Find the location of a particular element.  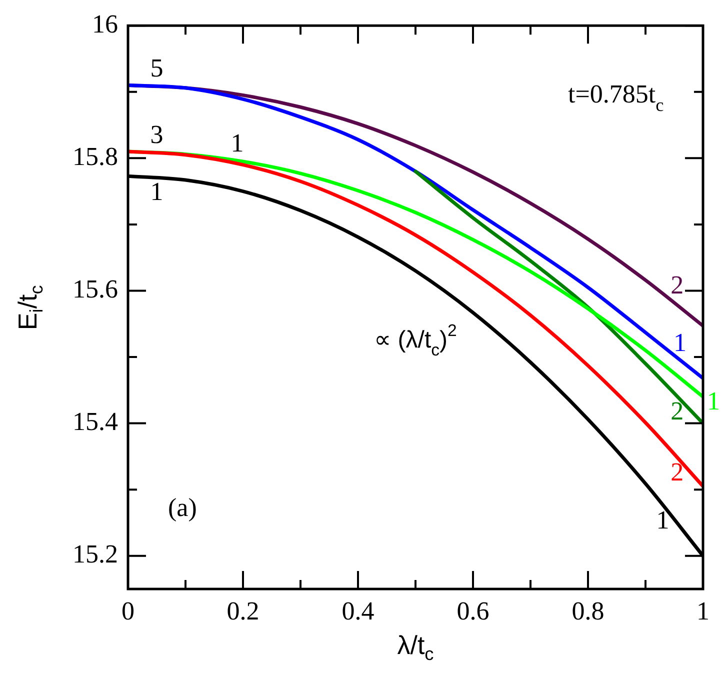

annotation: 5 is located at coordinates (157, 68).